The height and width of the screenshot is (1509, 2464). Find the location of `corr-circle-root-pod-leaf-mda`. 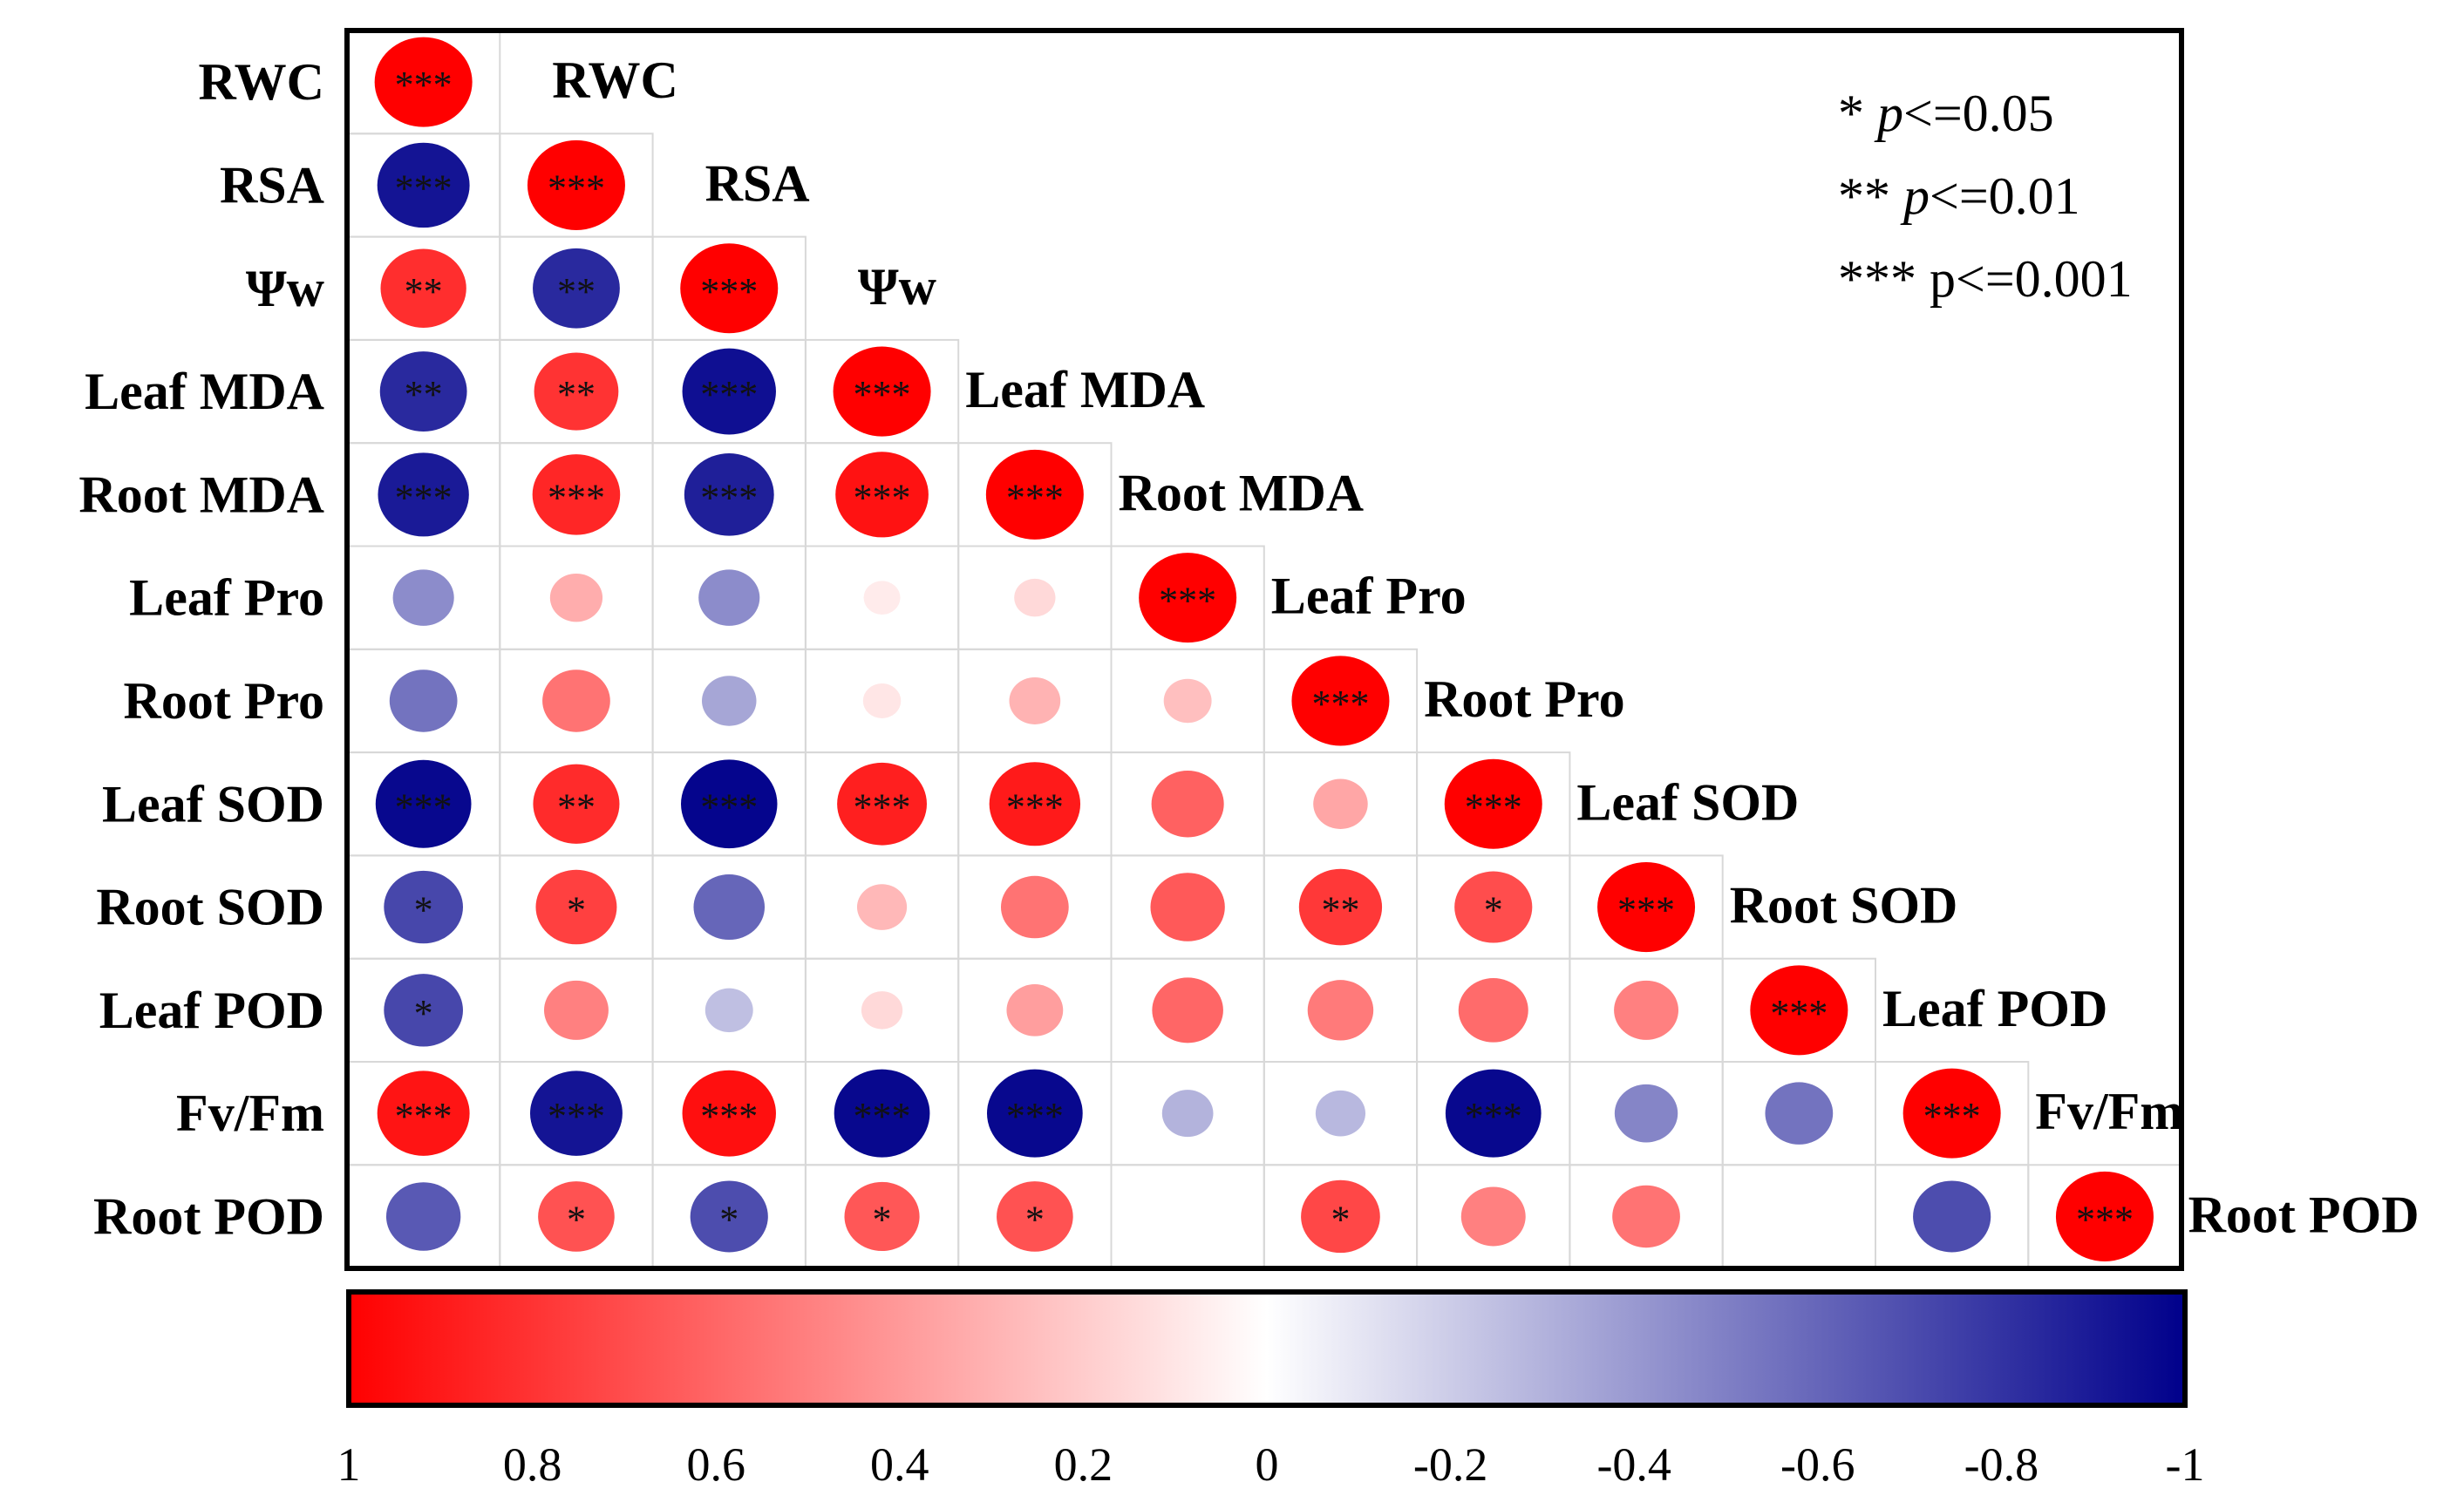

corr-circle-root-pod-leaf-mda is located at coordinates (882, 1217).